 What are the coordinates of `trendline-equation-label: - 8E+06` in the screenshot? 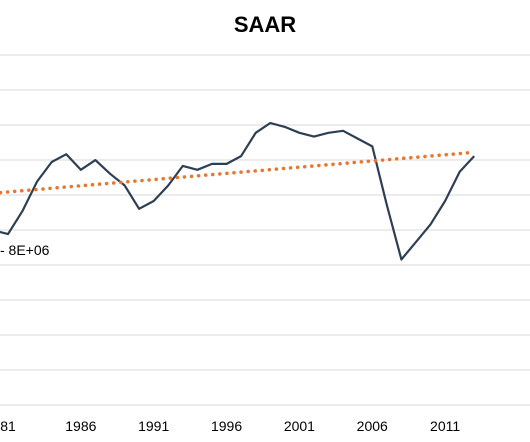 It's located at (25, 250).